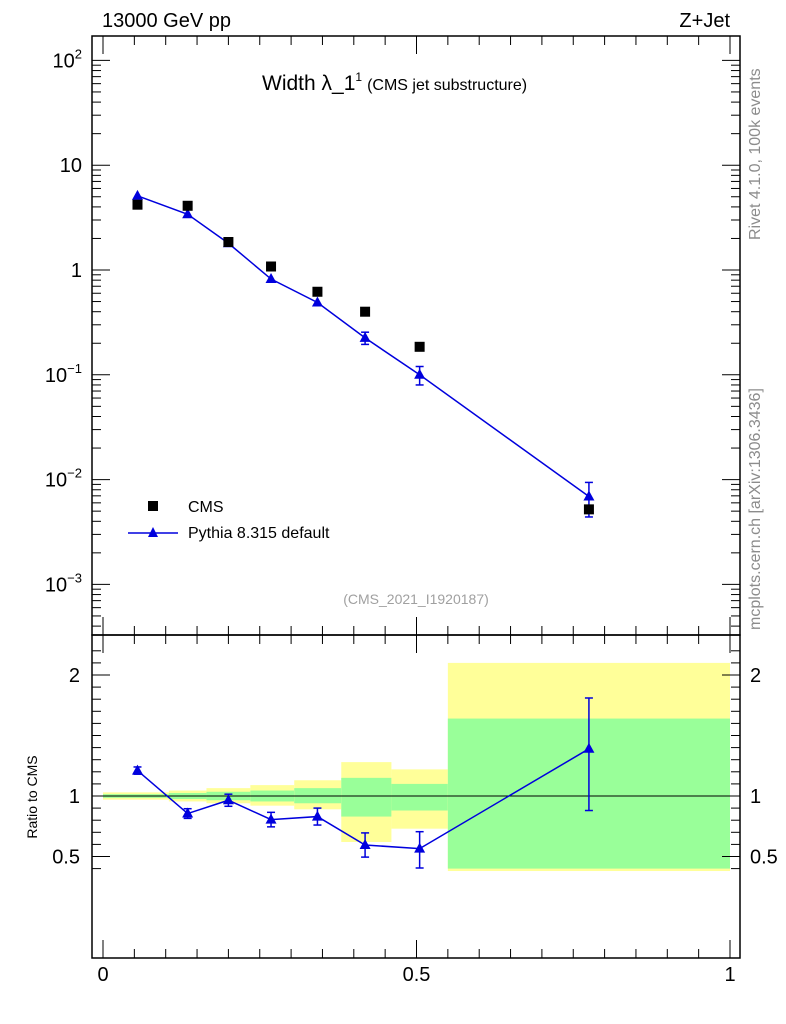 The height and width of the screenshot is (1024, 786). I want to click on main-ytick-label: 10⁻², so click(63, 479).